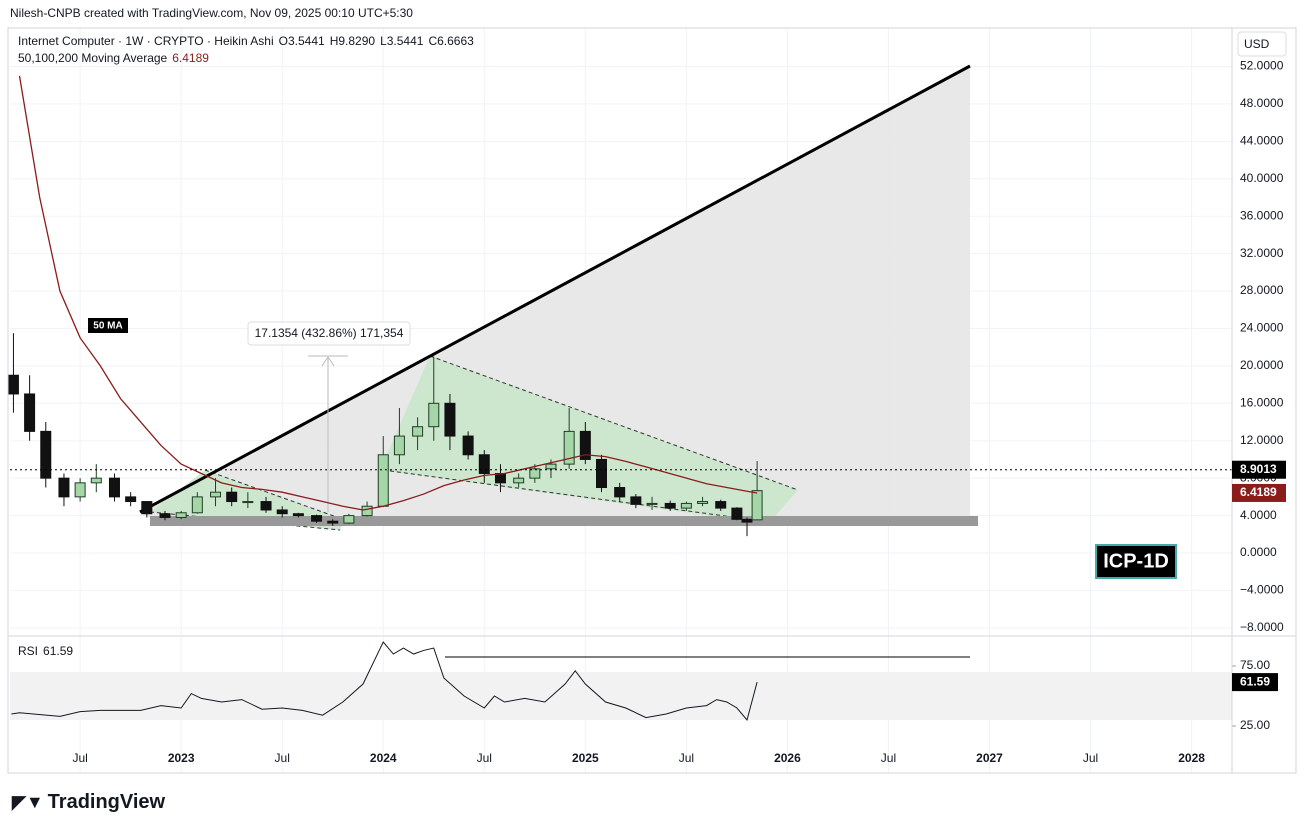 This screenshot has width=1305, height=833. What do you see at coordinates (1262, 178) in the screenshot?
I see `y-tick-label: 40.0000` at bounding box center [1262, 178].